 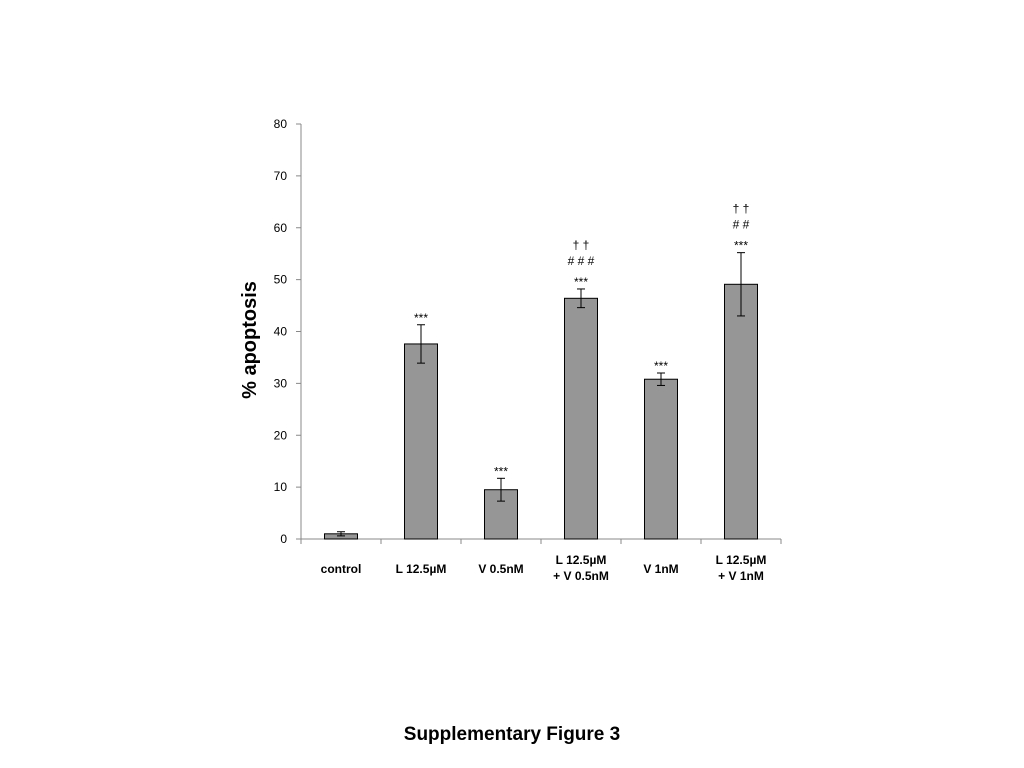 I want to click on x-axis, so click(x=541, y=541).